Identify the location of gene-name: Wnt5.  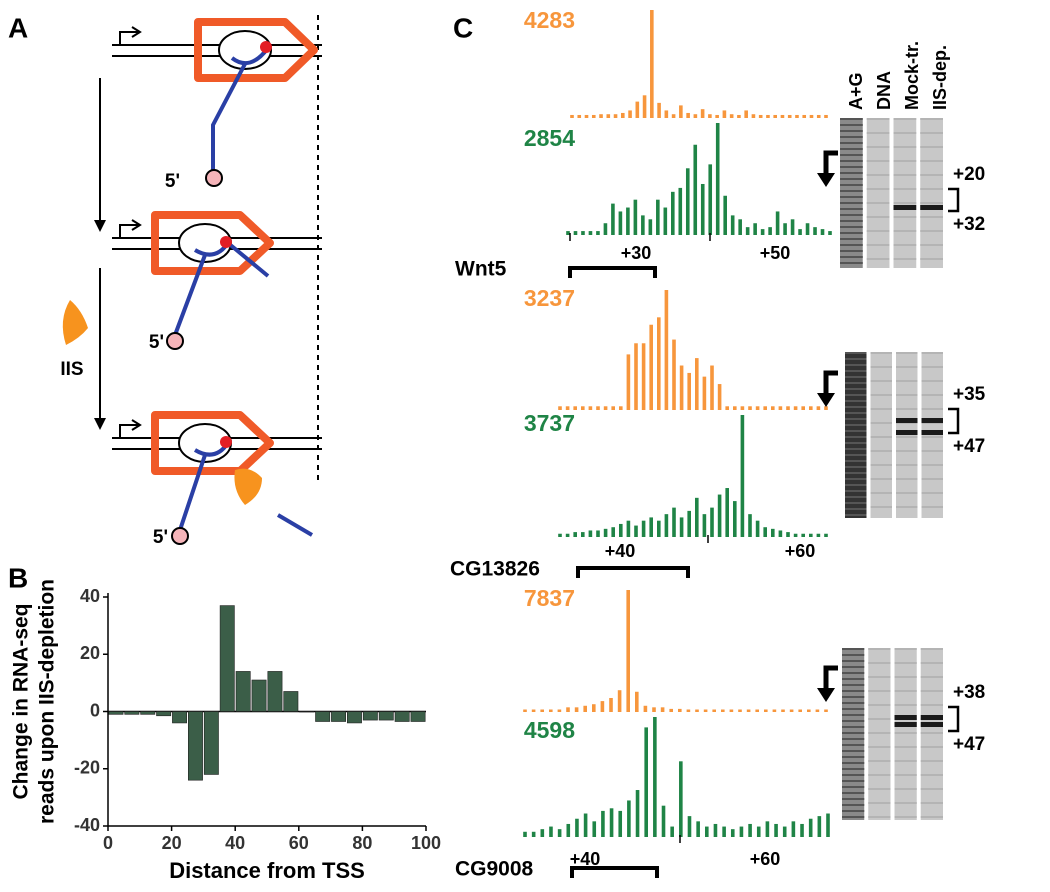
(481, 269).